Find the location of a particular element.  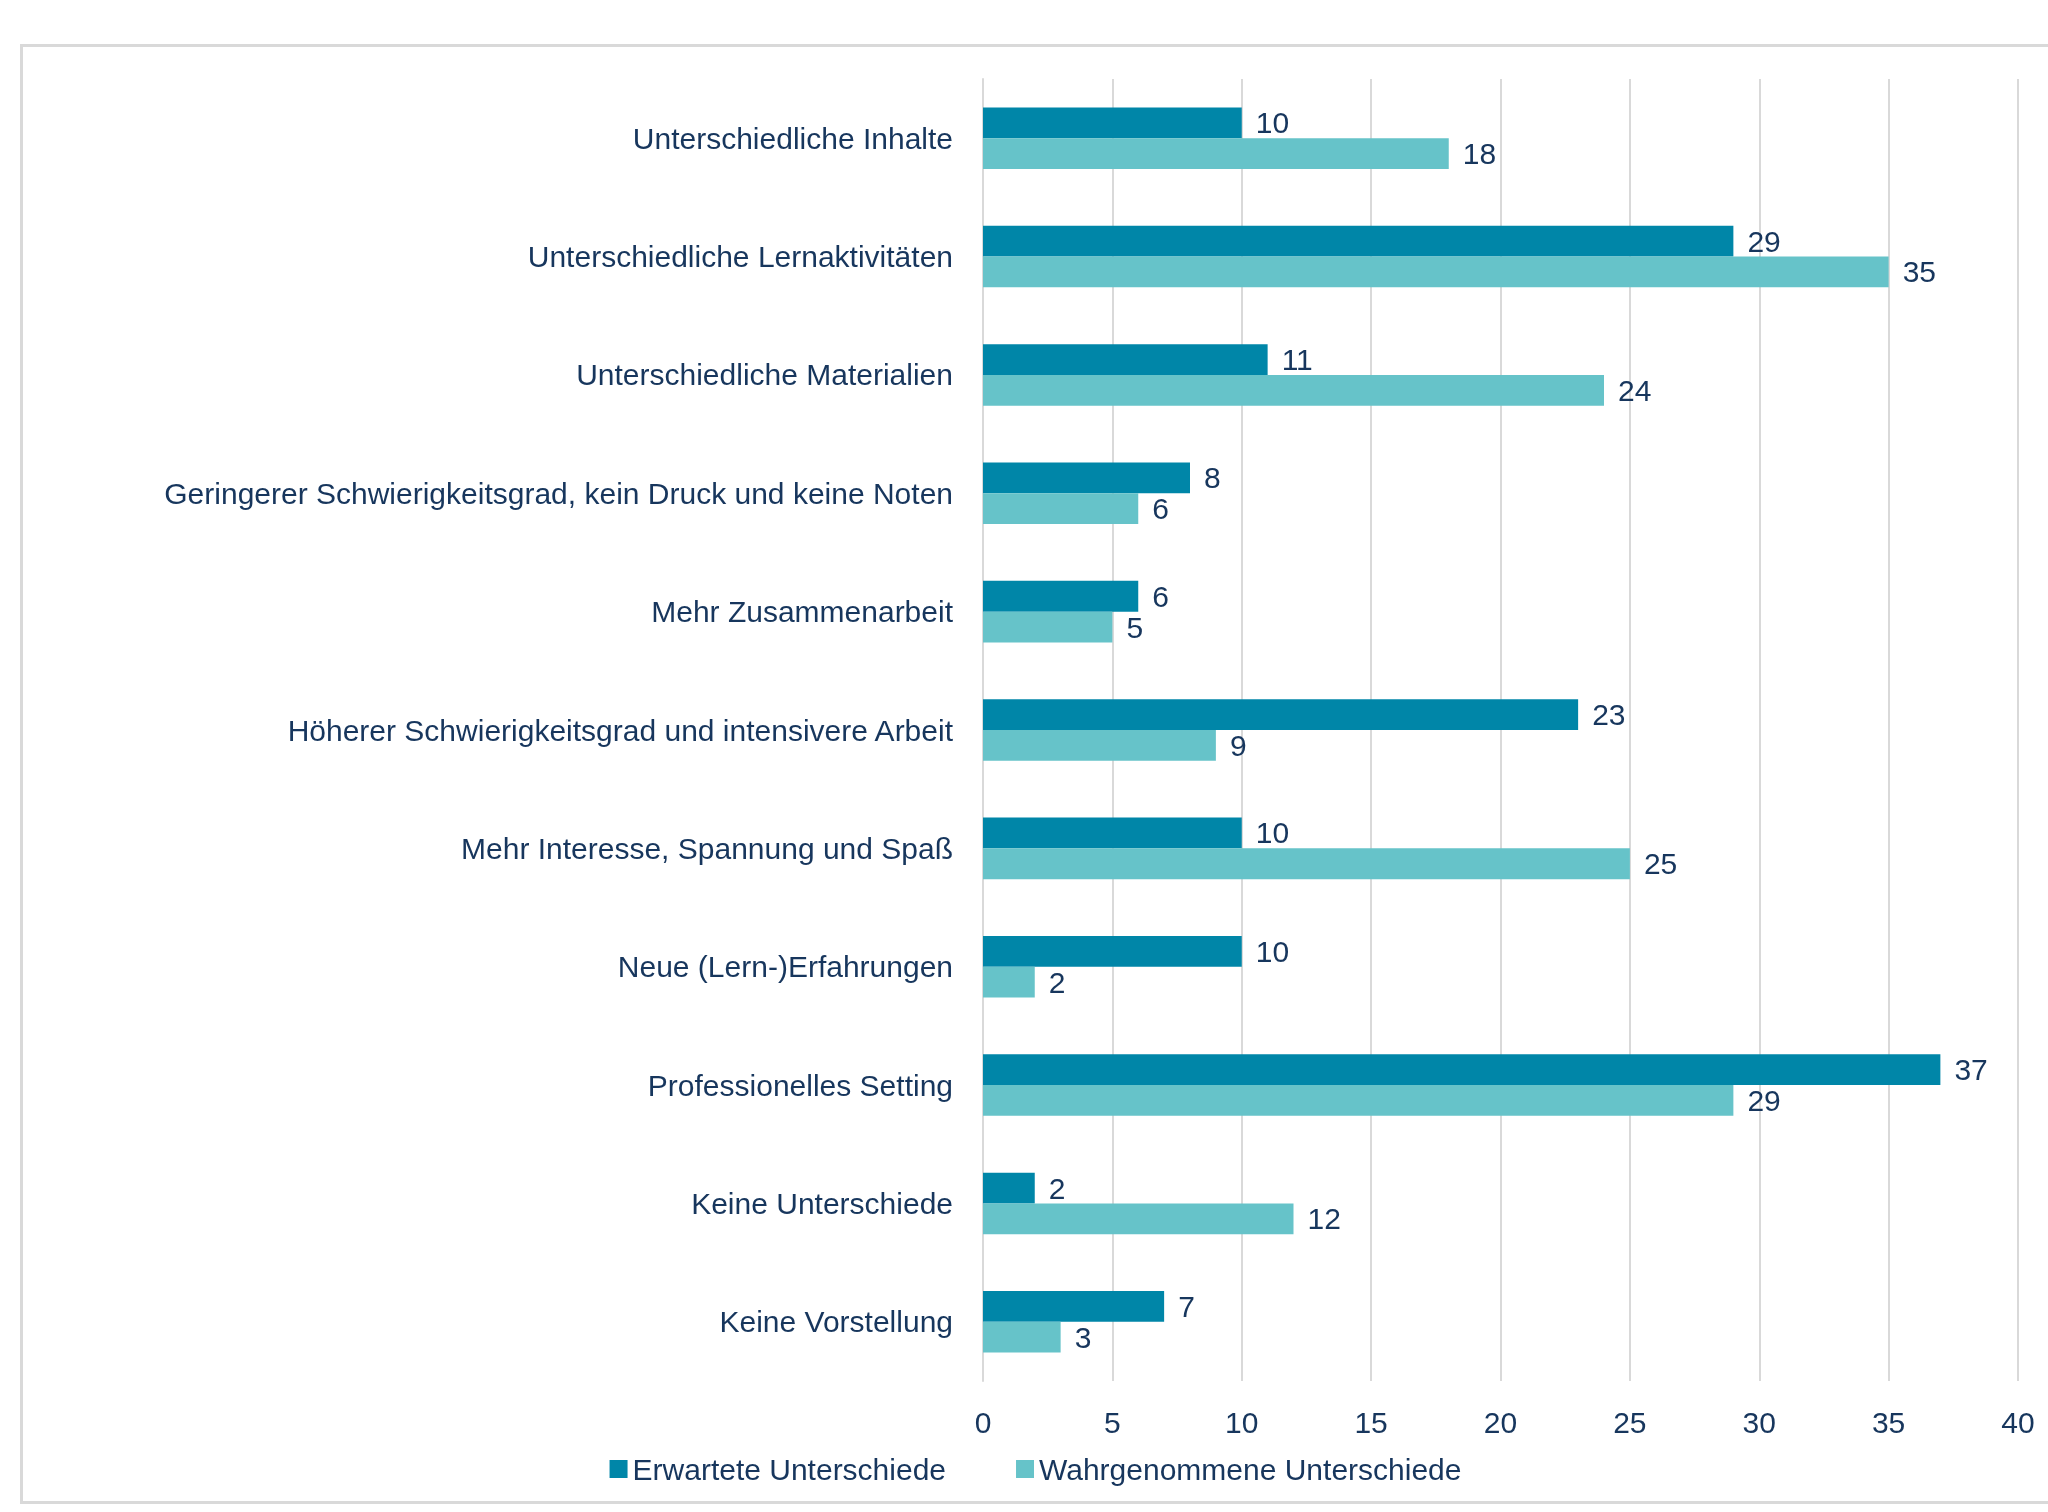

data-label: 11 is located at coordinates (1297, 360).